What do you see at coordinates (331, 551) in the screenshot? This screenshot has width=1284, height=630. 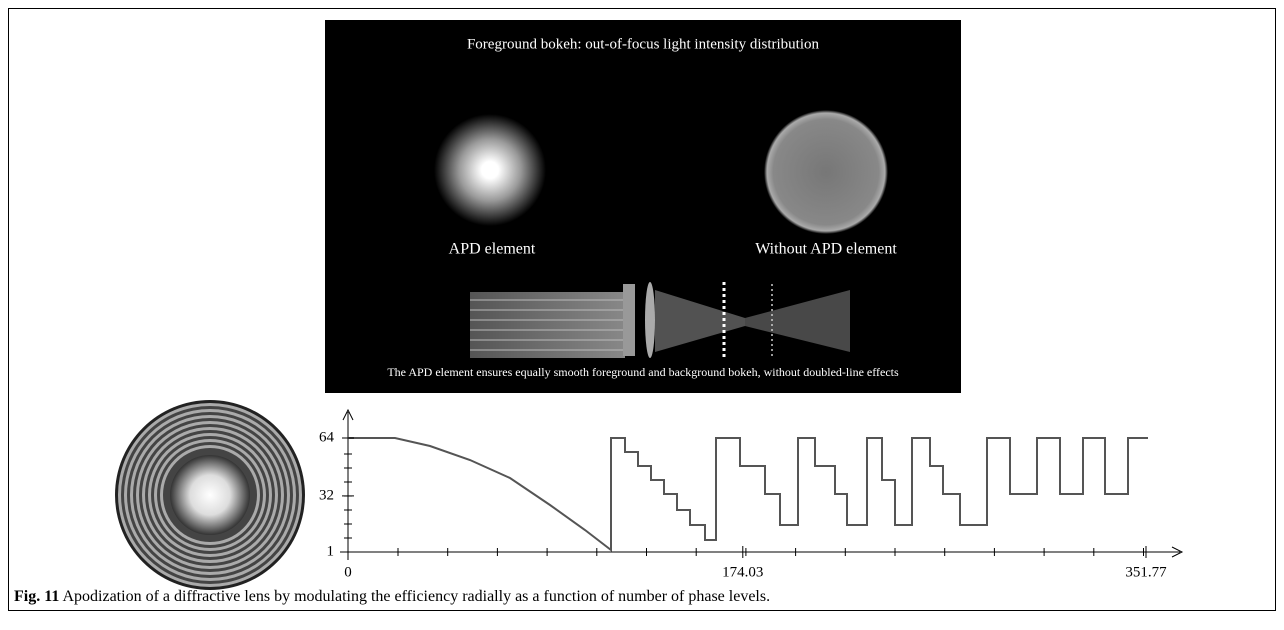 I see `y-tick-label: 1` at bounding box center [331, 551].